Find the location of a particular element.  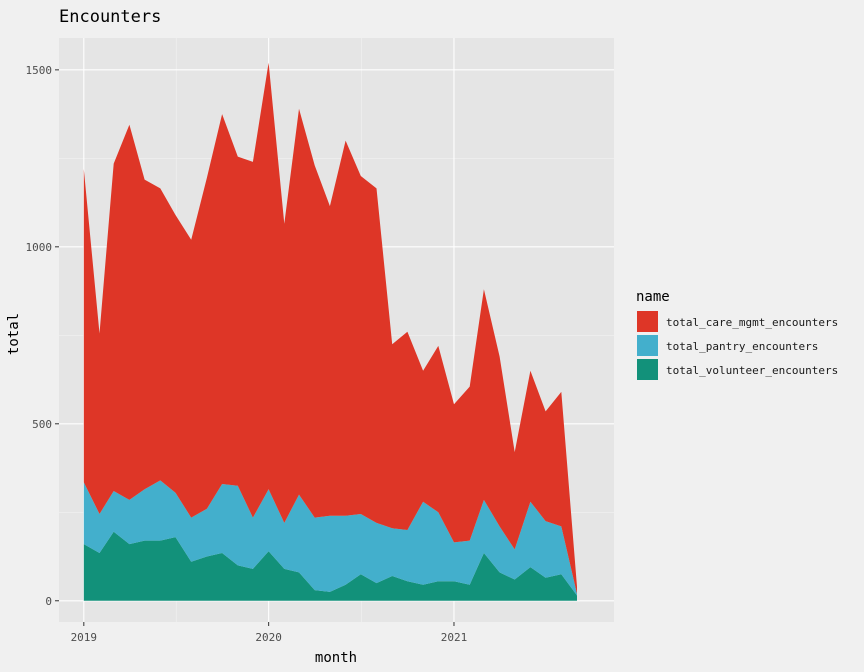

y-tick-label: 1000 is located at coordinates (39, 247).